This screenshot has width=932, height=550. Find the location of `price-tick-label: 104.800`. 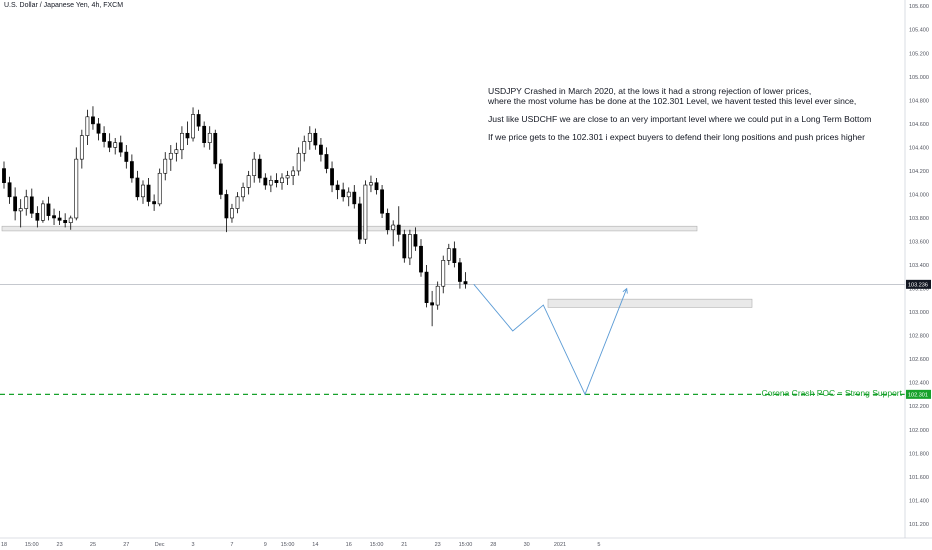

price-tick-label: 104.800 is located at coordinates (919, 101).